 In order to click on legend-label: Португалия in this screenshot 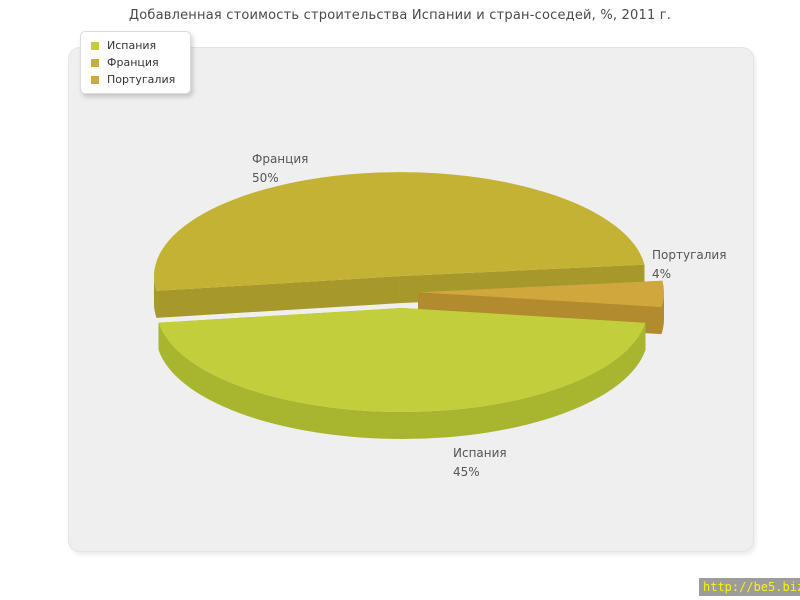, I will do `click(141, 79)`.